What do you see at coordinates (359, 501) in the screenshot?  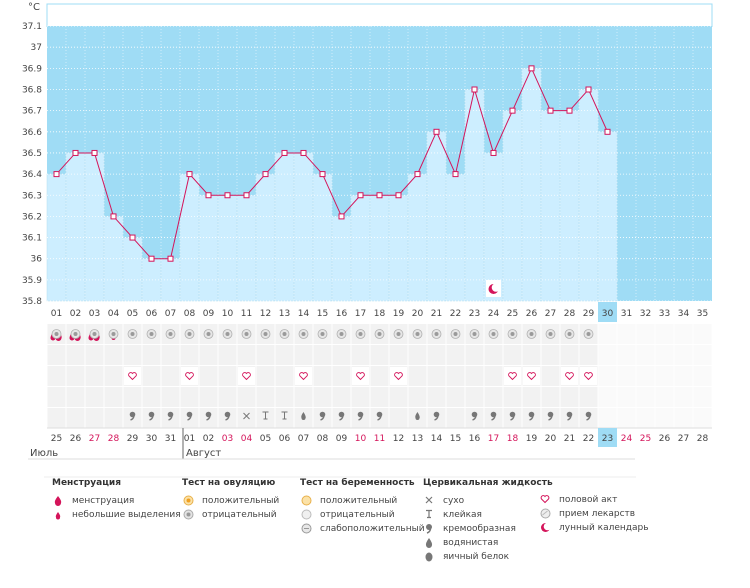 I see `legend-pregnancy-positive: положительный` at bounding box center [359, 501].